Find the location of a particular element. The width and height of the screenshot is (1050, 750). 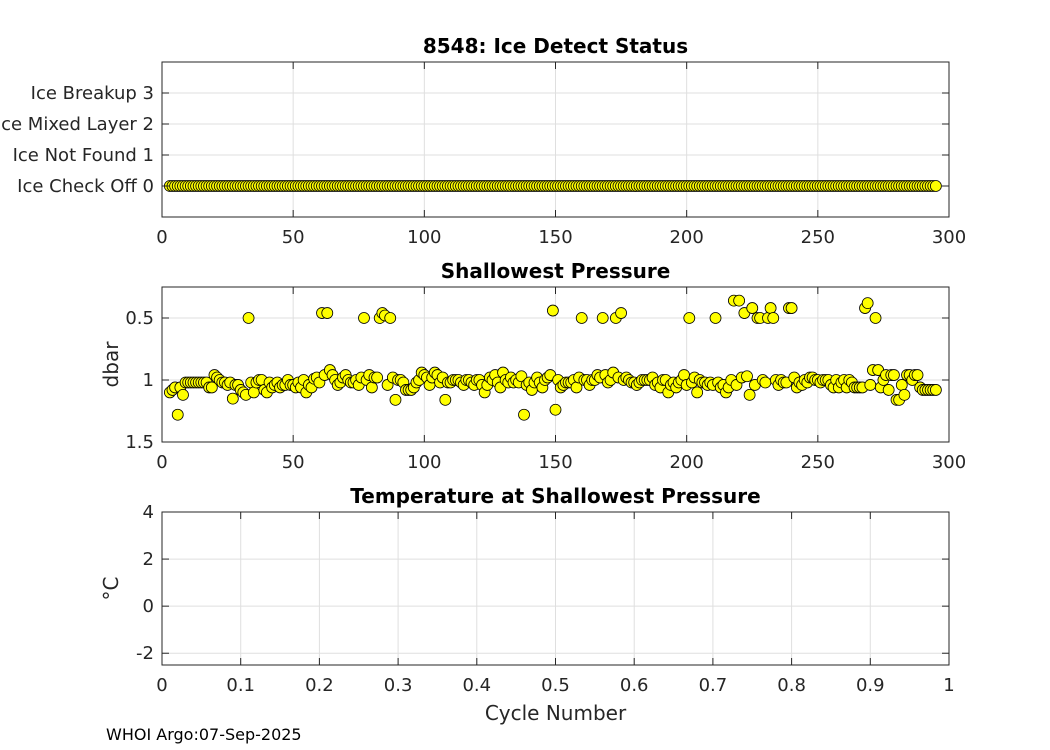

y-tick-label: 4 is located at coordinates (148, 512).